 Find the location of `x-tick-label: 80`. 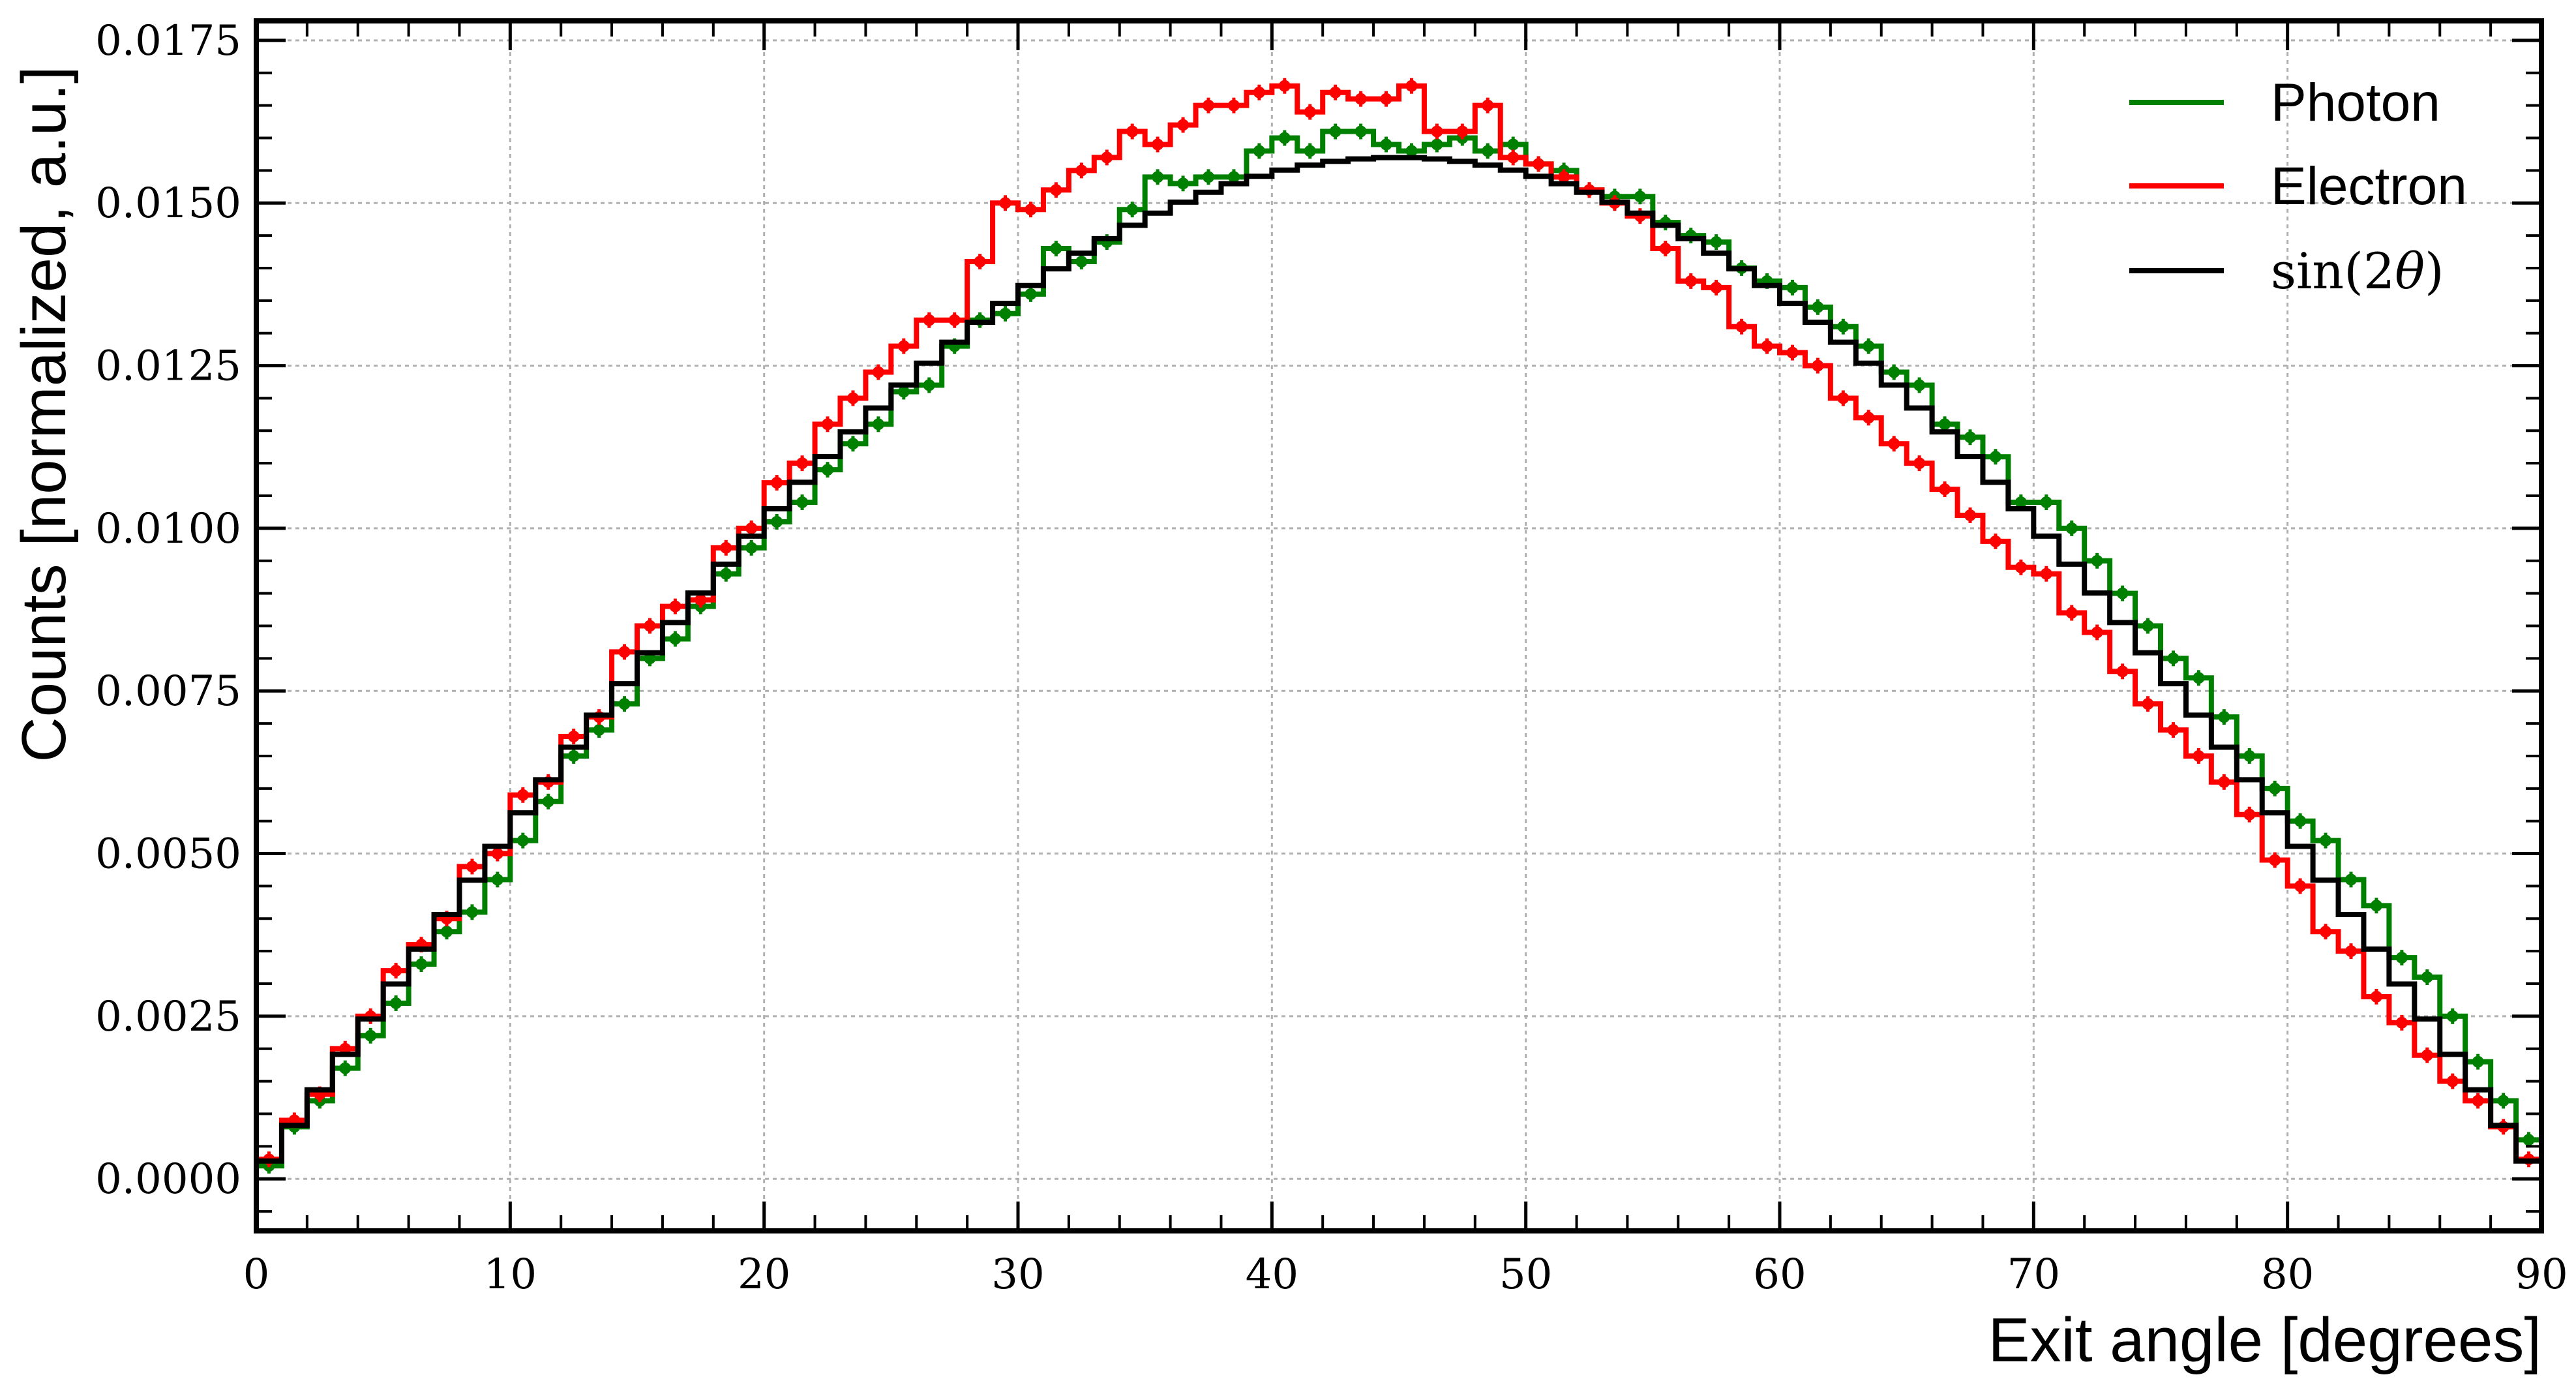

x-tick-label: 80 is located at coordinates (2287, 1274).